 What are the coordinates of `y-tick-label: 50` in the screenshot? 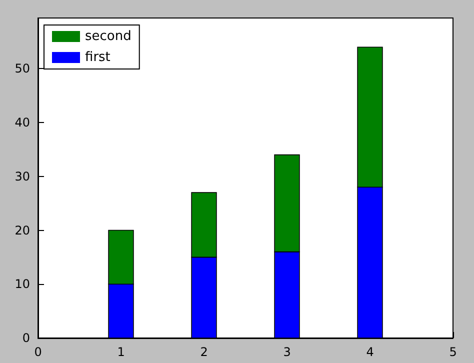 It's located at (22, 69).